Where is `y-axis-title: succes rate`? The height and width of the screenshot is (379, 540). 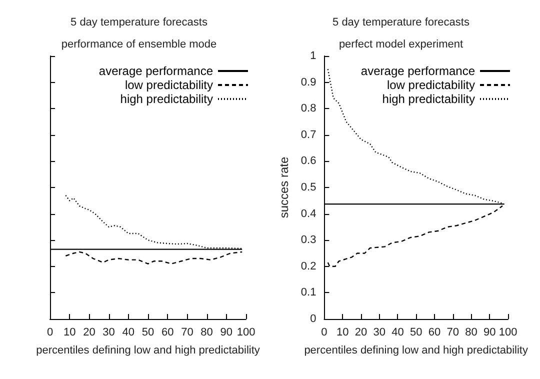 y-axis-title: succes rate is located at coordinates (284, 187).